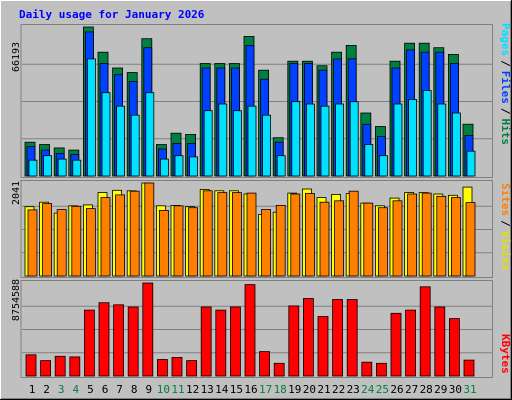 This screenshot has height=400, width=512. What do you see at coordinates (440, 389) in the screenshot?
I see `x-label-day-29: 29` at bounding box center [440, 389].